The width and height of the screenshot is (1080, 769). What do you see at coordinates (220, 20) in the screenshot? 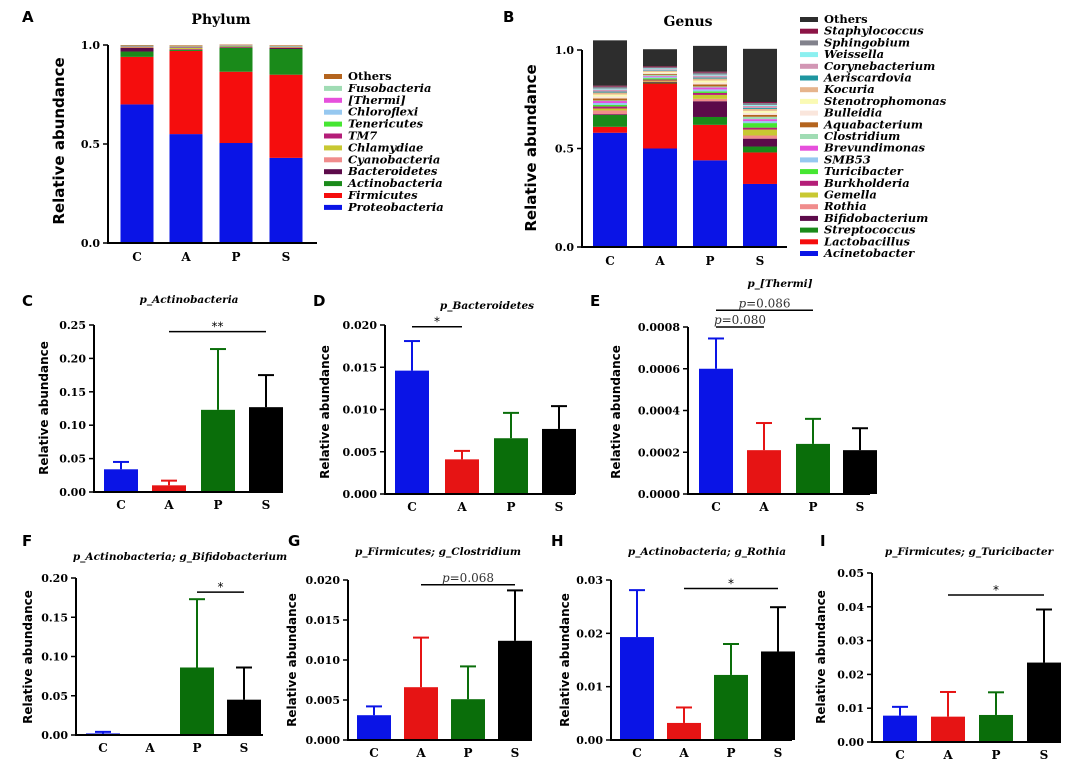
I see `panel-a-title: Phylum` at bounding box center [220, 20].